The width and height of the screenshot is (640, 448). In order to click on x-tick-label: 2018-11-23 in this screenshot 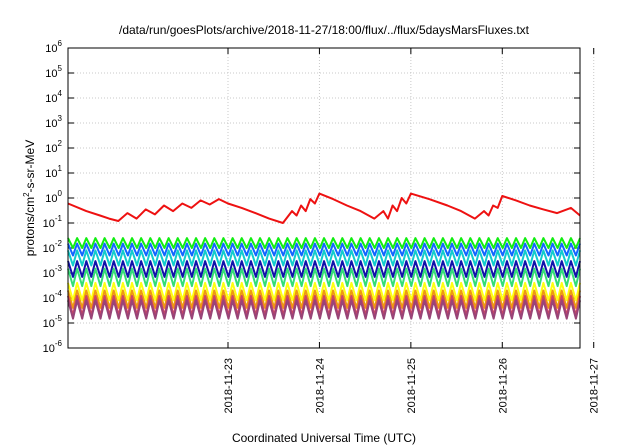, I will do `click(229, 385)`.